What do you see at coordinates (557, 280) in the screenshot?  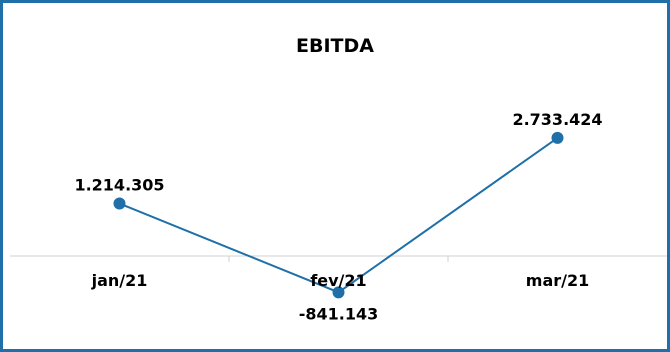 I see `category-label: mar/21` at bounding box center [557, 280].